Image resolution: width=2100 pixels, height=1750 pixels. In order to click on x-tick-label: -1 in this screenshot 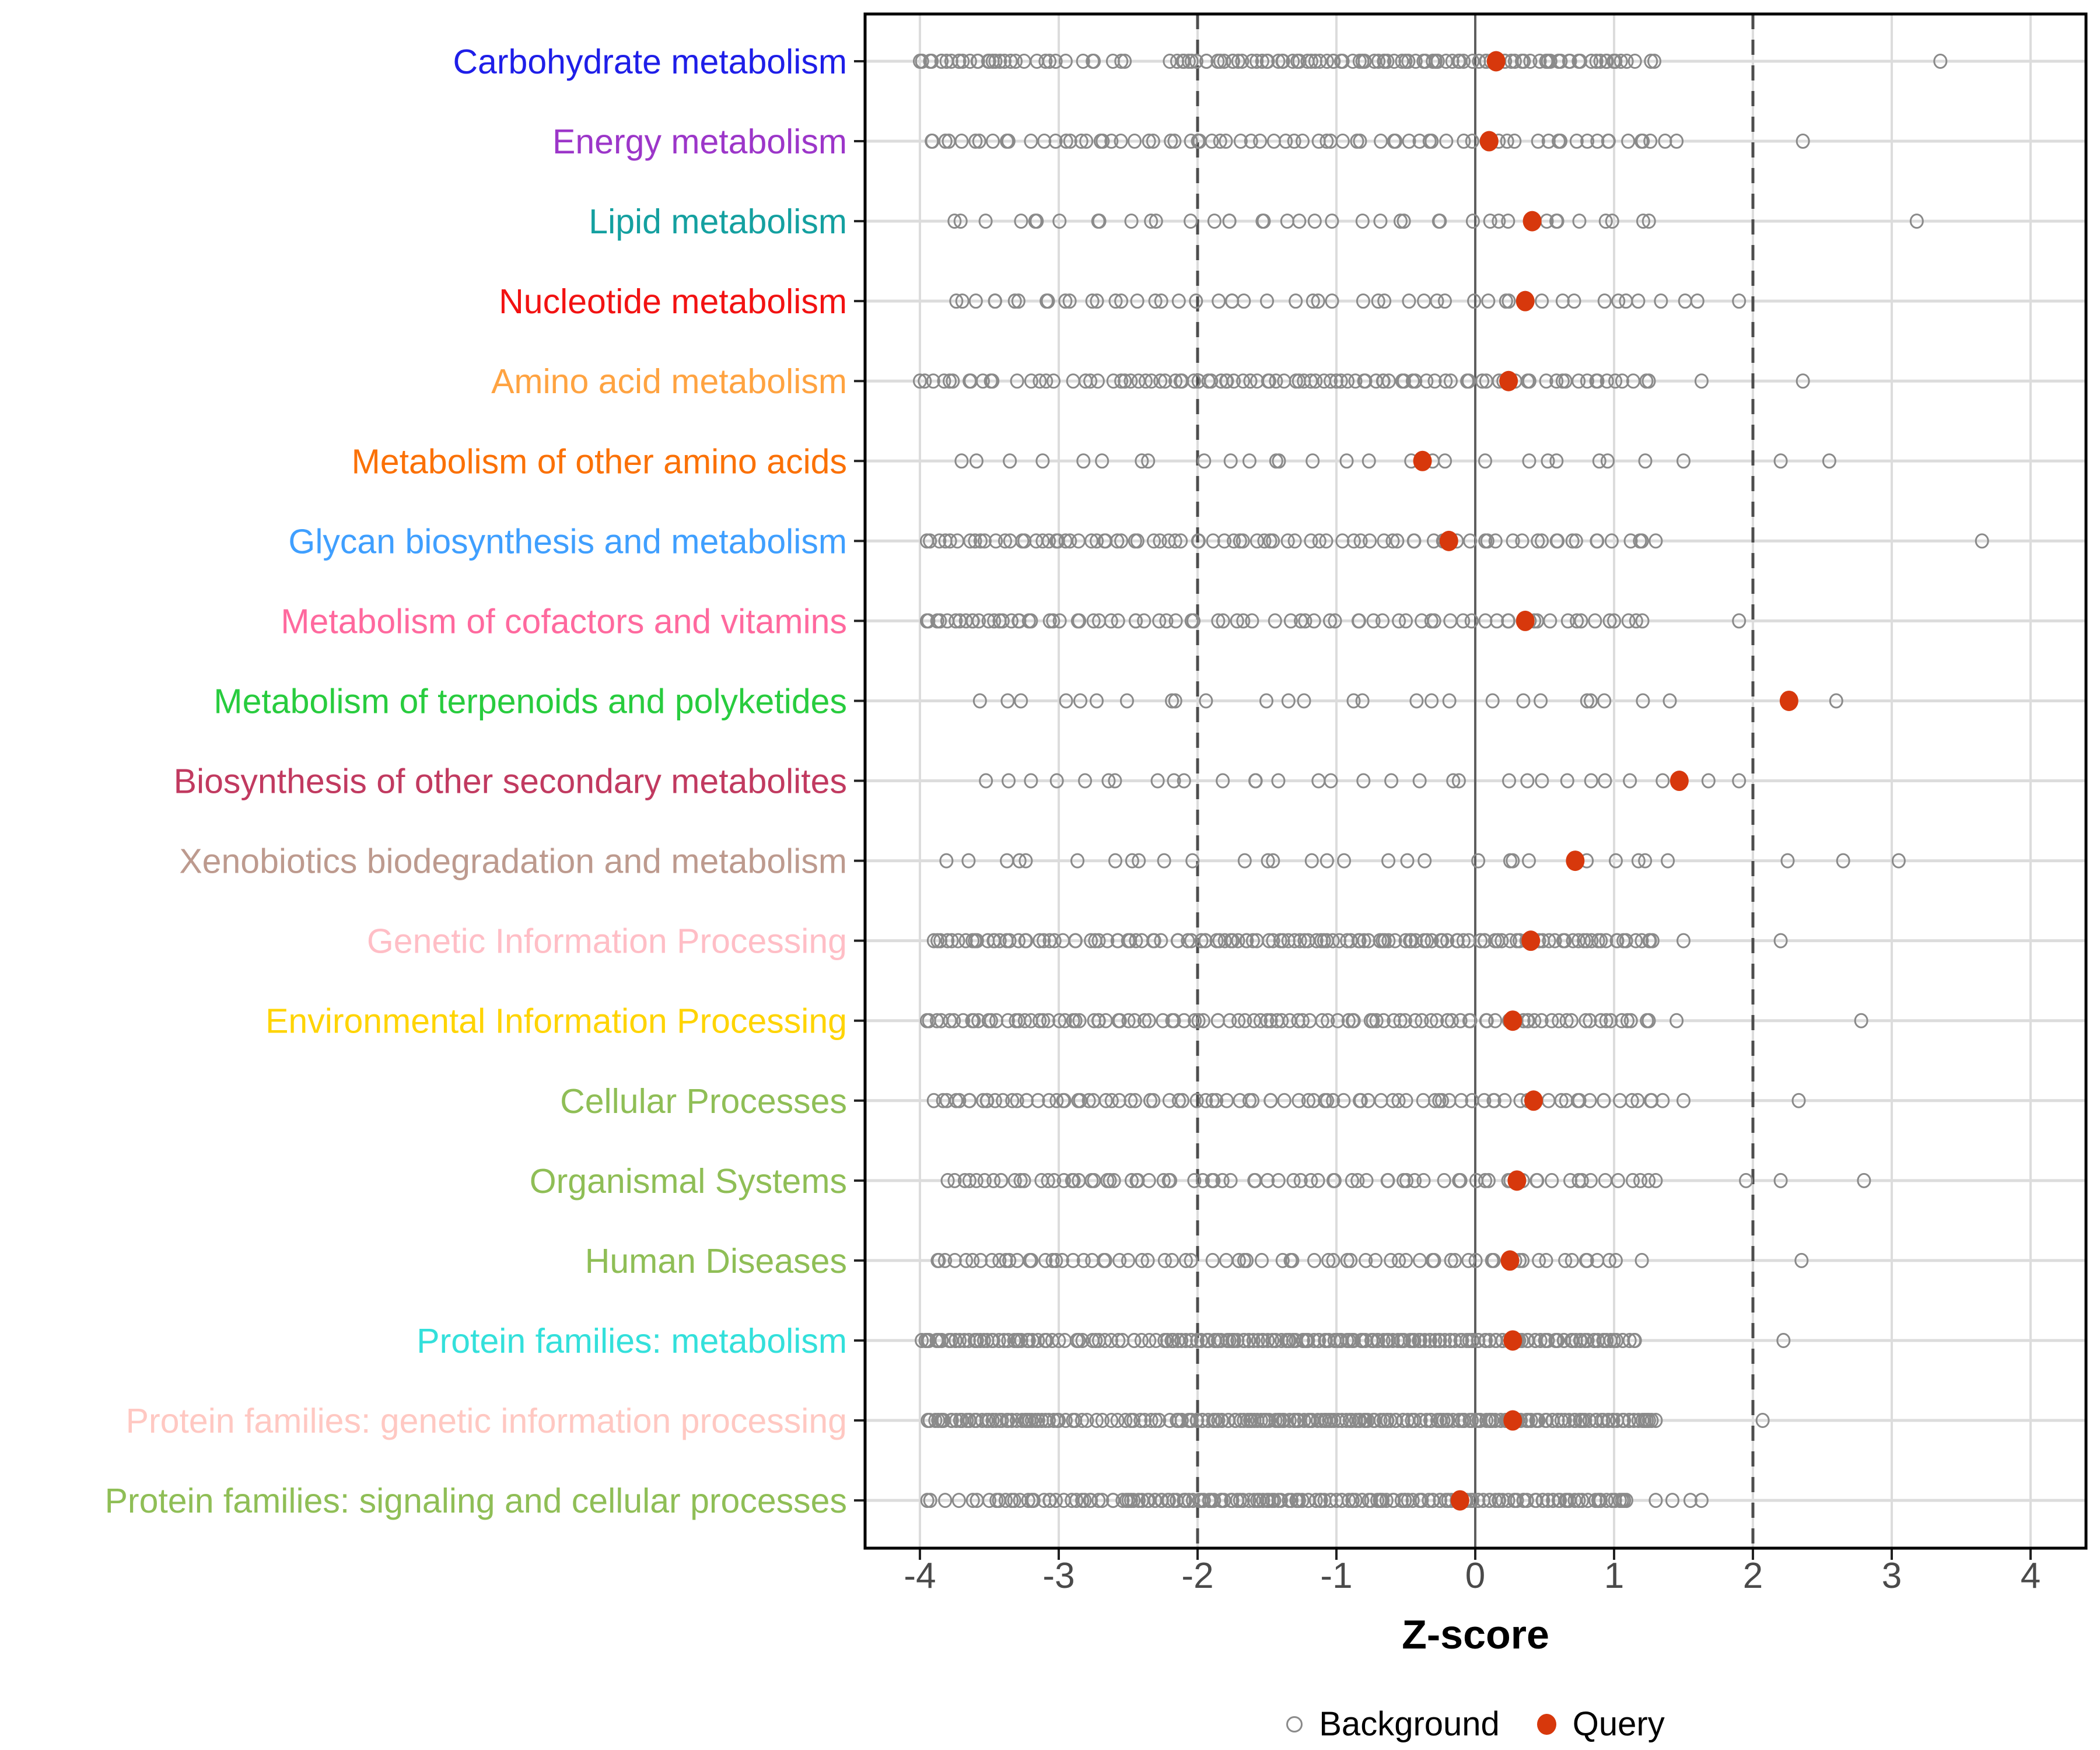, I will do `click(1336, 1576)`.